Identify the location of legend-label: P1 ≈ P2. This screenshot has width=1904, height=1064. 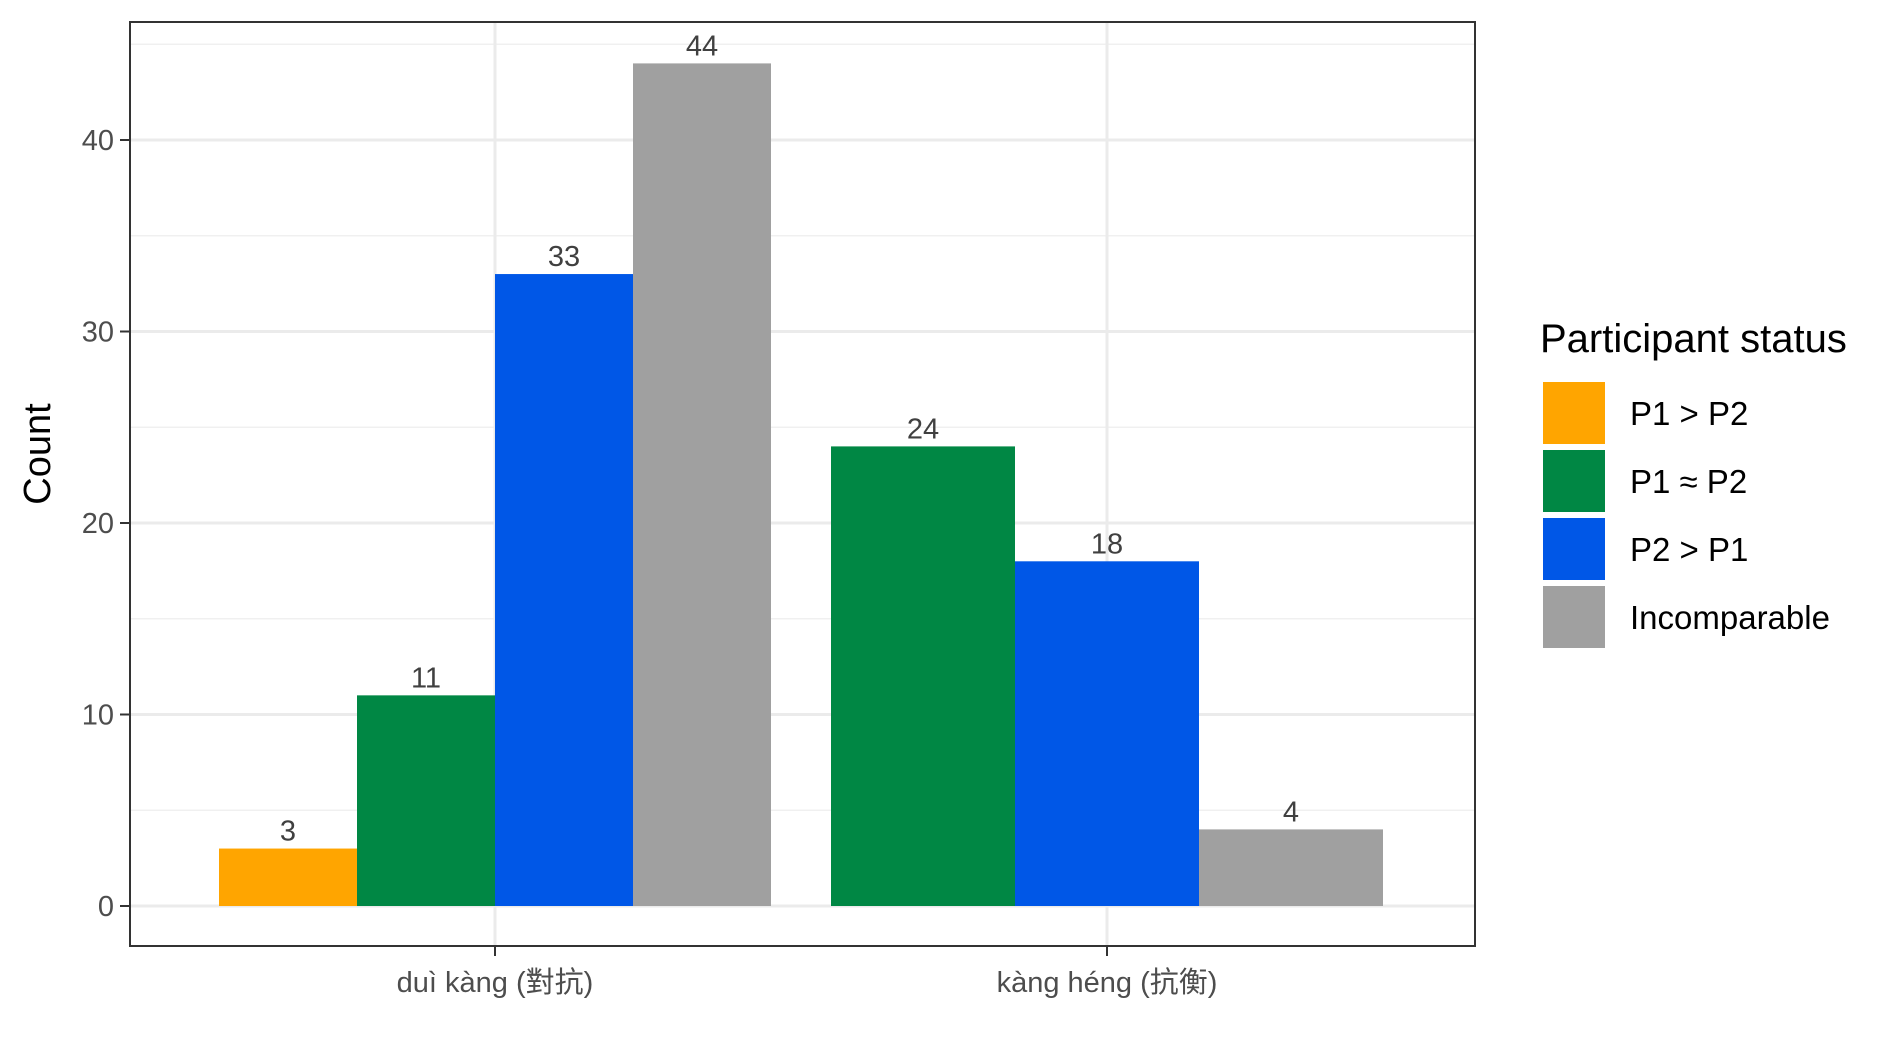
(1688, 481).